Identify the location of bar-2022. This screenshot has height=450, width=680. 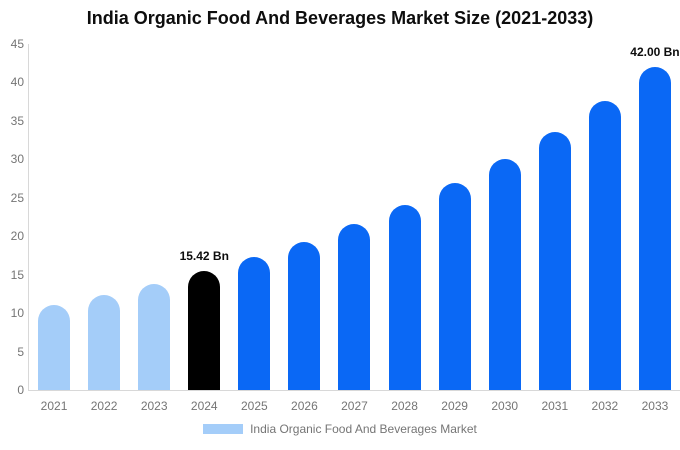
(104, 342).